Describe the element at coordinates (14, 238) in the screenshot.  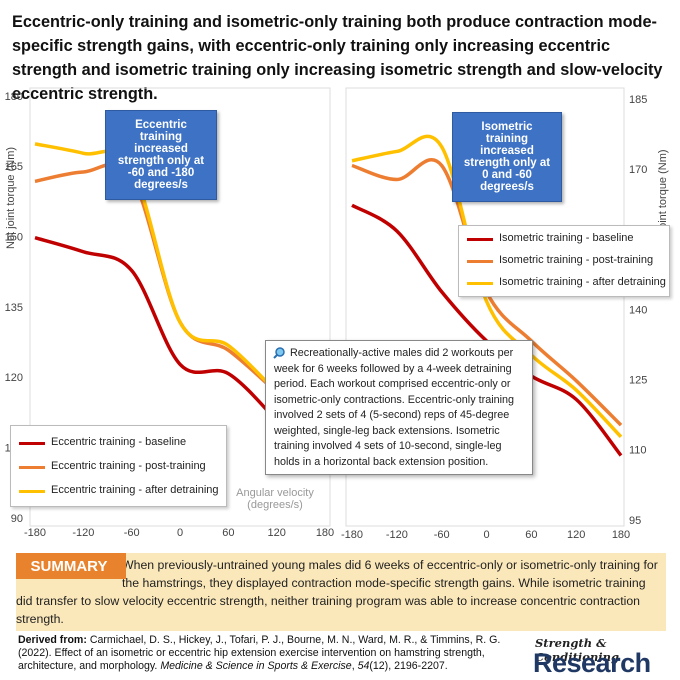
I see `y-tick-label: 150` at that location.